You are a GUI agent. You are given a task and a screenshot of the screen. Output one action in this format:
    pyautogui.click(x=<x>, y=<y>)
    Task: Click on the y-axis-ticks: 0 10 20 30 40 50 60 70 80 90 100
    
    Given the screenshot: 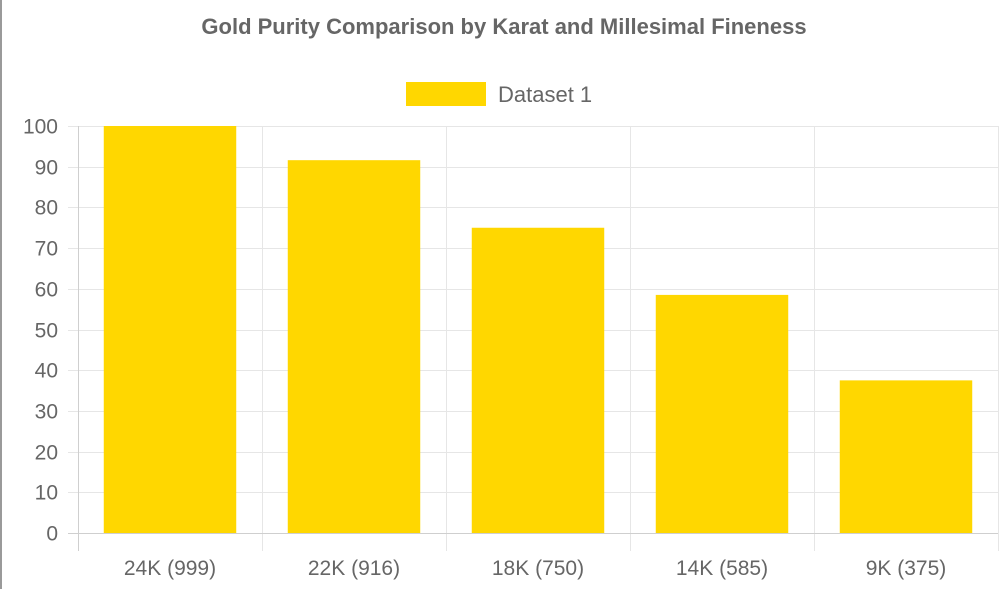 What is the action you would take?
    pyautogui.click(x=40, y=331)
    